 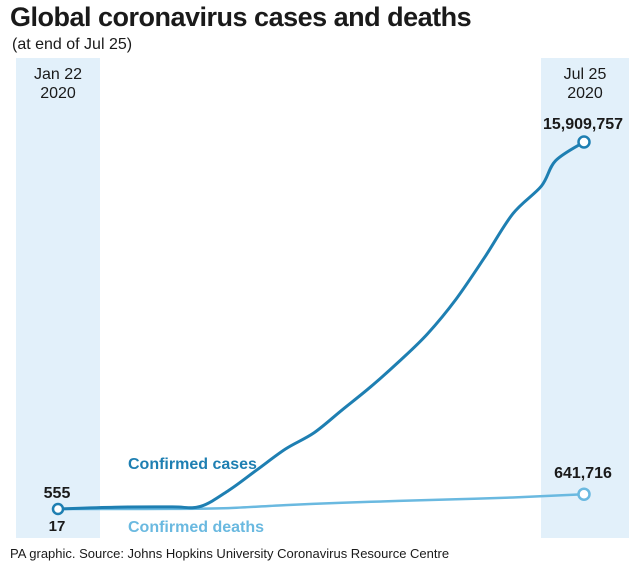 I want to click on deaths-start-value: 17, so click(x=57, y=526).